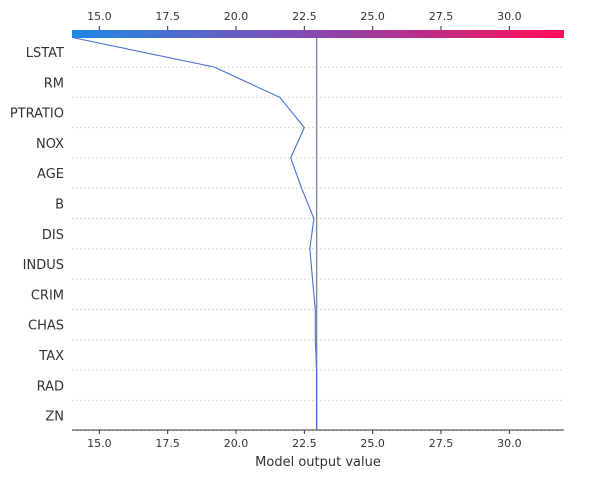  I want to click on x-tick-label: 25.0, so click(372, 443).